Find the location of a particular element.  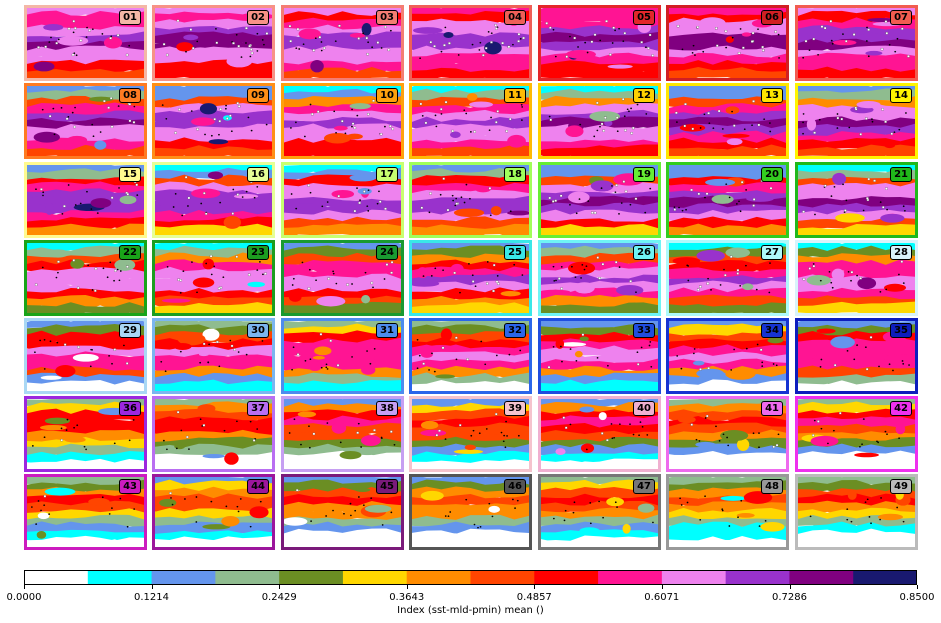

panel-label: 40 is located at coordinates (644, 408).